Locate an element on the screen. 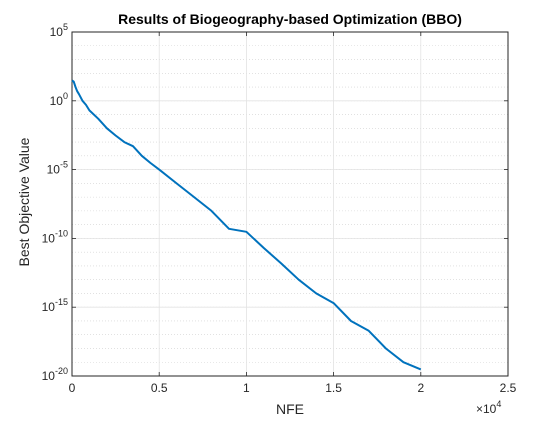  x-scale-base: ×10 is located at coordinates (486, 409).